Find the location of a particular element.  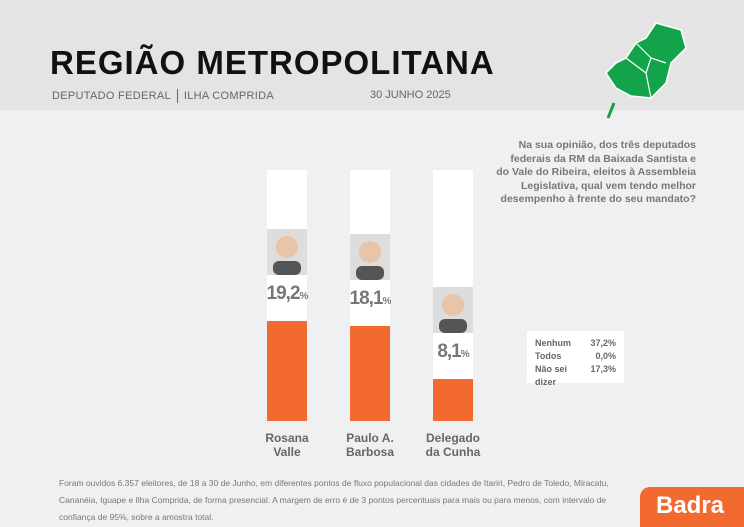

value-label: 18,1% is located at coordinates (370, 299).